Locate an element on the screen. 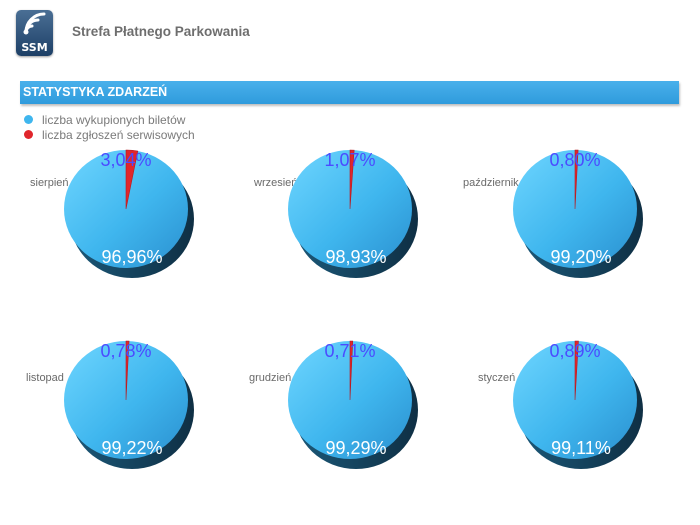 The image size is (700, 525). legend-item-service: liczba zgłoszeń serwisowych is located at coordinates (109, 134).